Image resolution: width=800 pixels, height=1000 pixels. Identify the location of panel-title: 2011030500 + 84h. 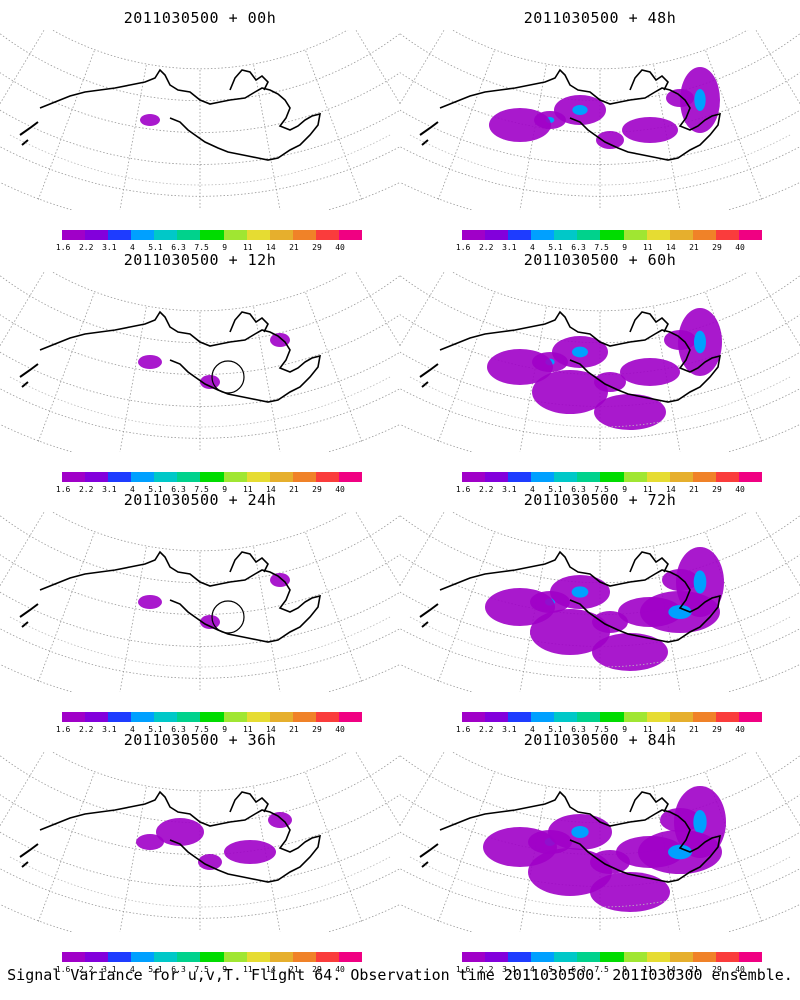
(600, 740).